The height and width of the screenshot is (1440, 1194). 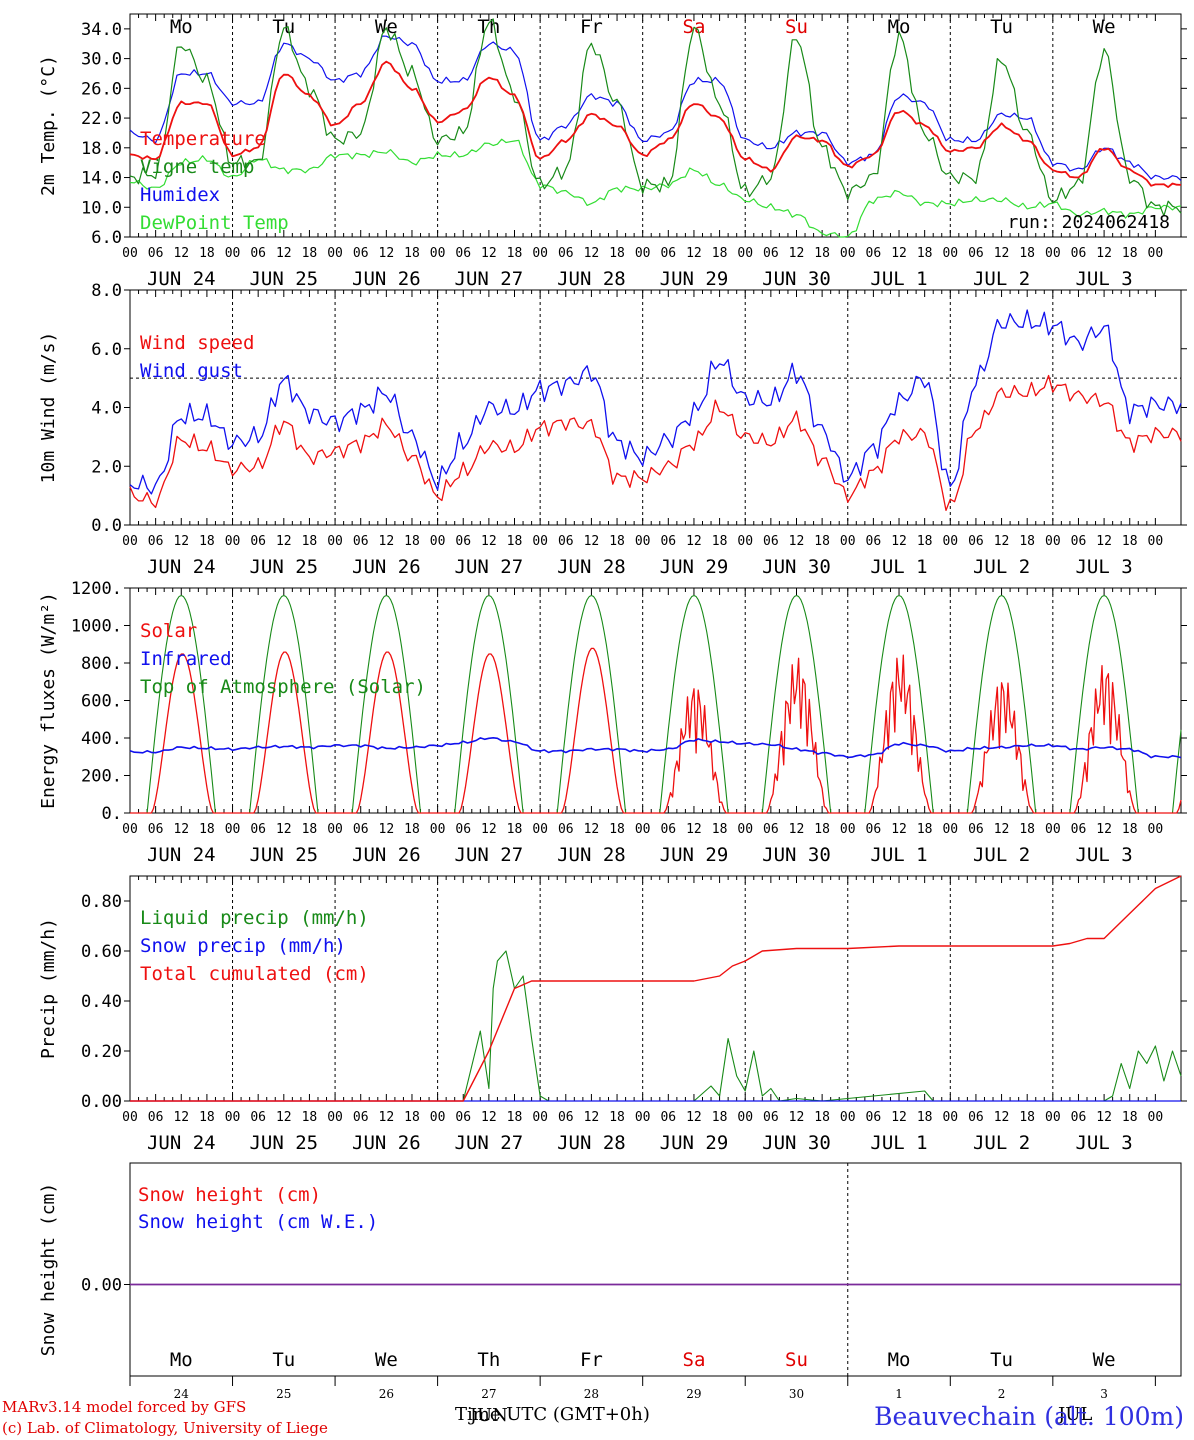 What do you see at coordinates (197, 167) in the screenshot?
I see `legend-vigne-temp: Vigne temp` at bounding box center [197, 167].